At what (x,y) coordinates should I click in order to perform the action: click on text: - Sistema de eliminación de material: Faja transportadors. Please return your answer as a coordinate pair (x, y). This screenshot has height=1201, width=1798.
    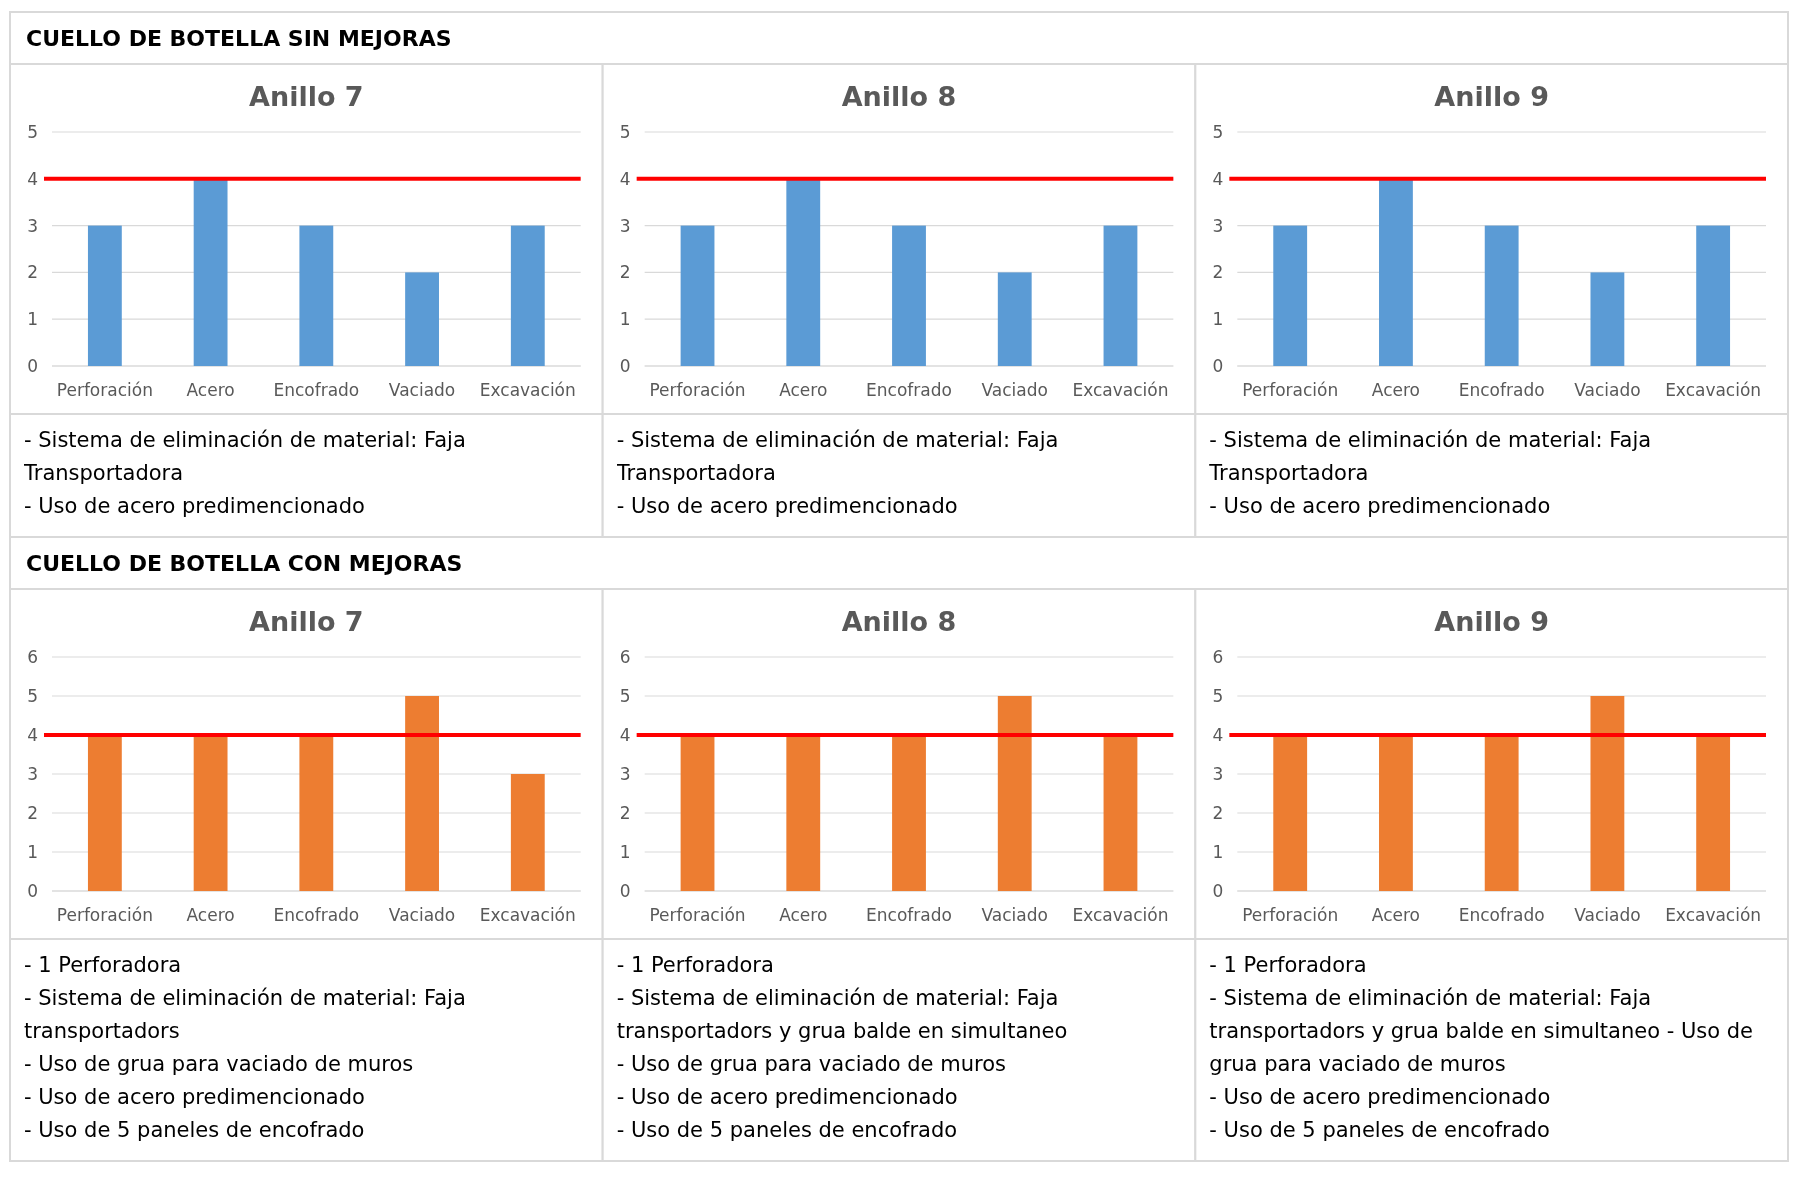
    Looking at the image, I should click on (245, 1015).